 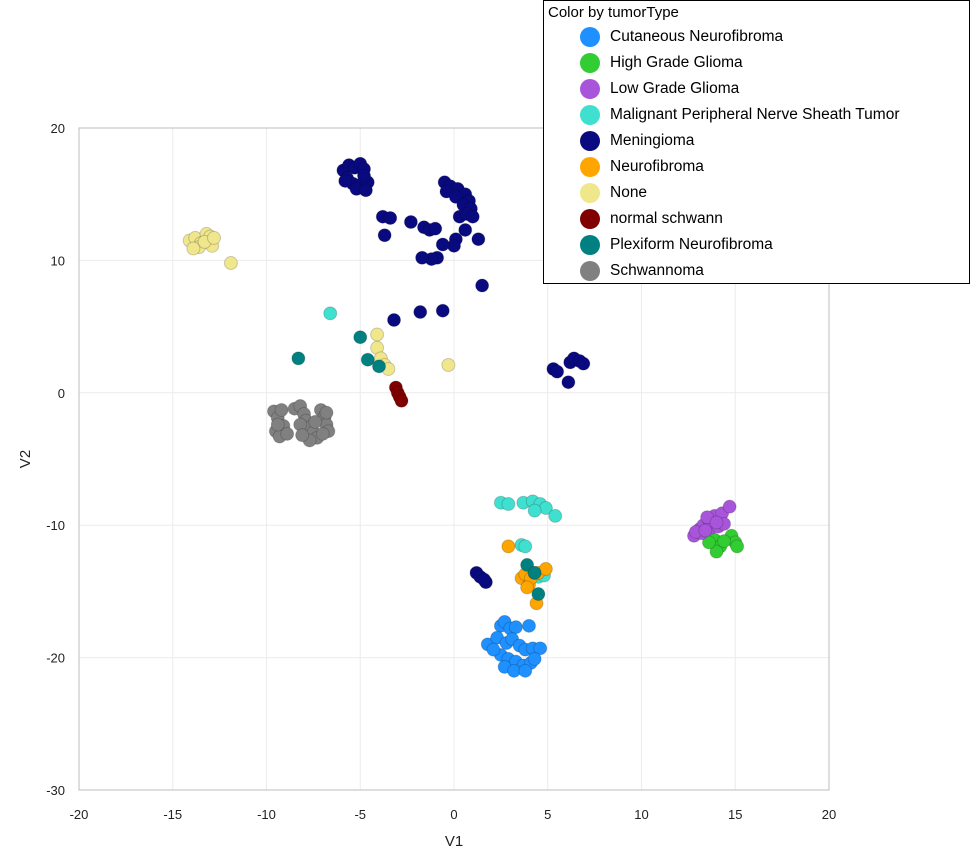 I want to click on y-tick-label: 20, so click(x=58, y=128).